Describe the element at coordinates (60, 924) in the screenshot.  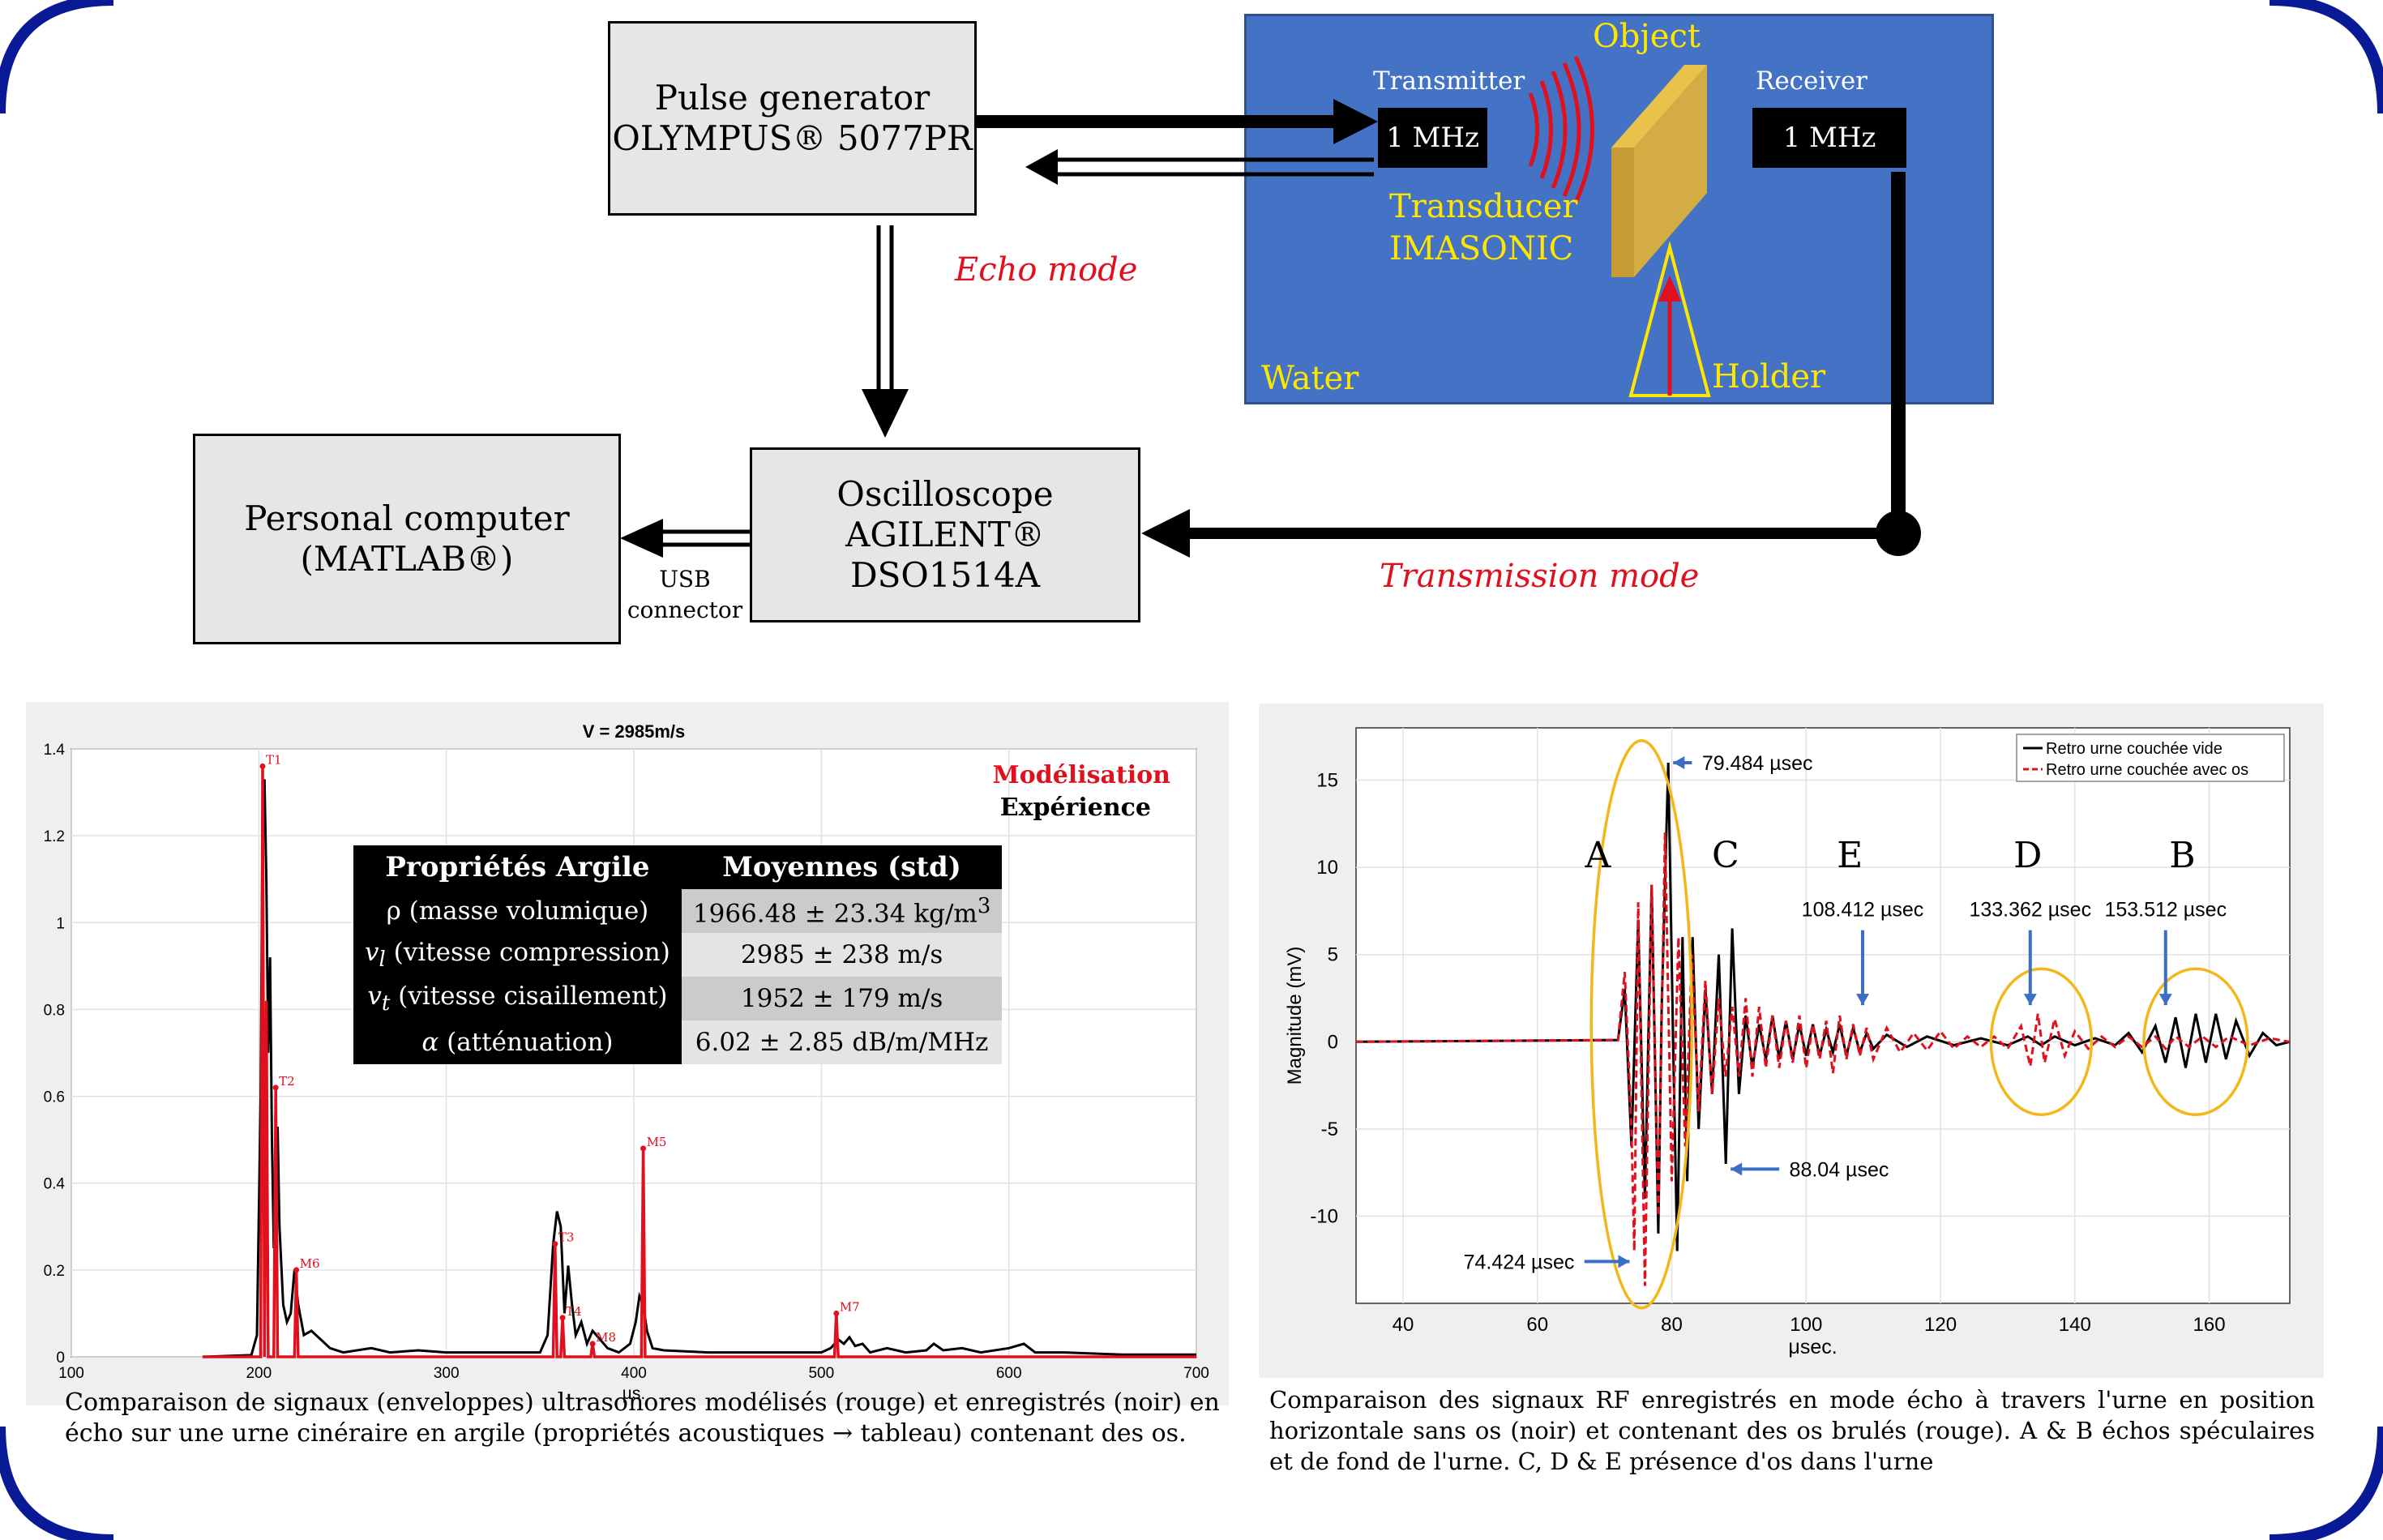
I see `y-tick-label: 1` at that location.